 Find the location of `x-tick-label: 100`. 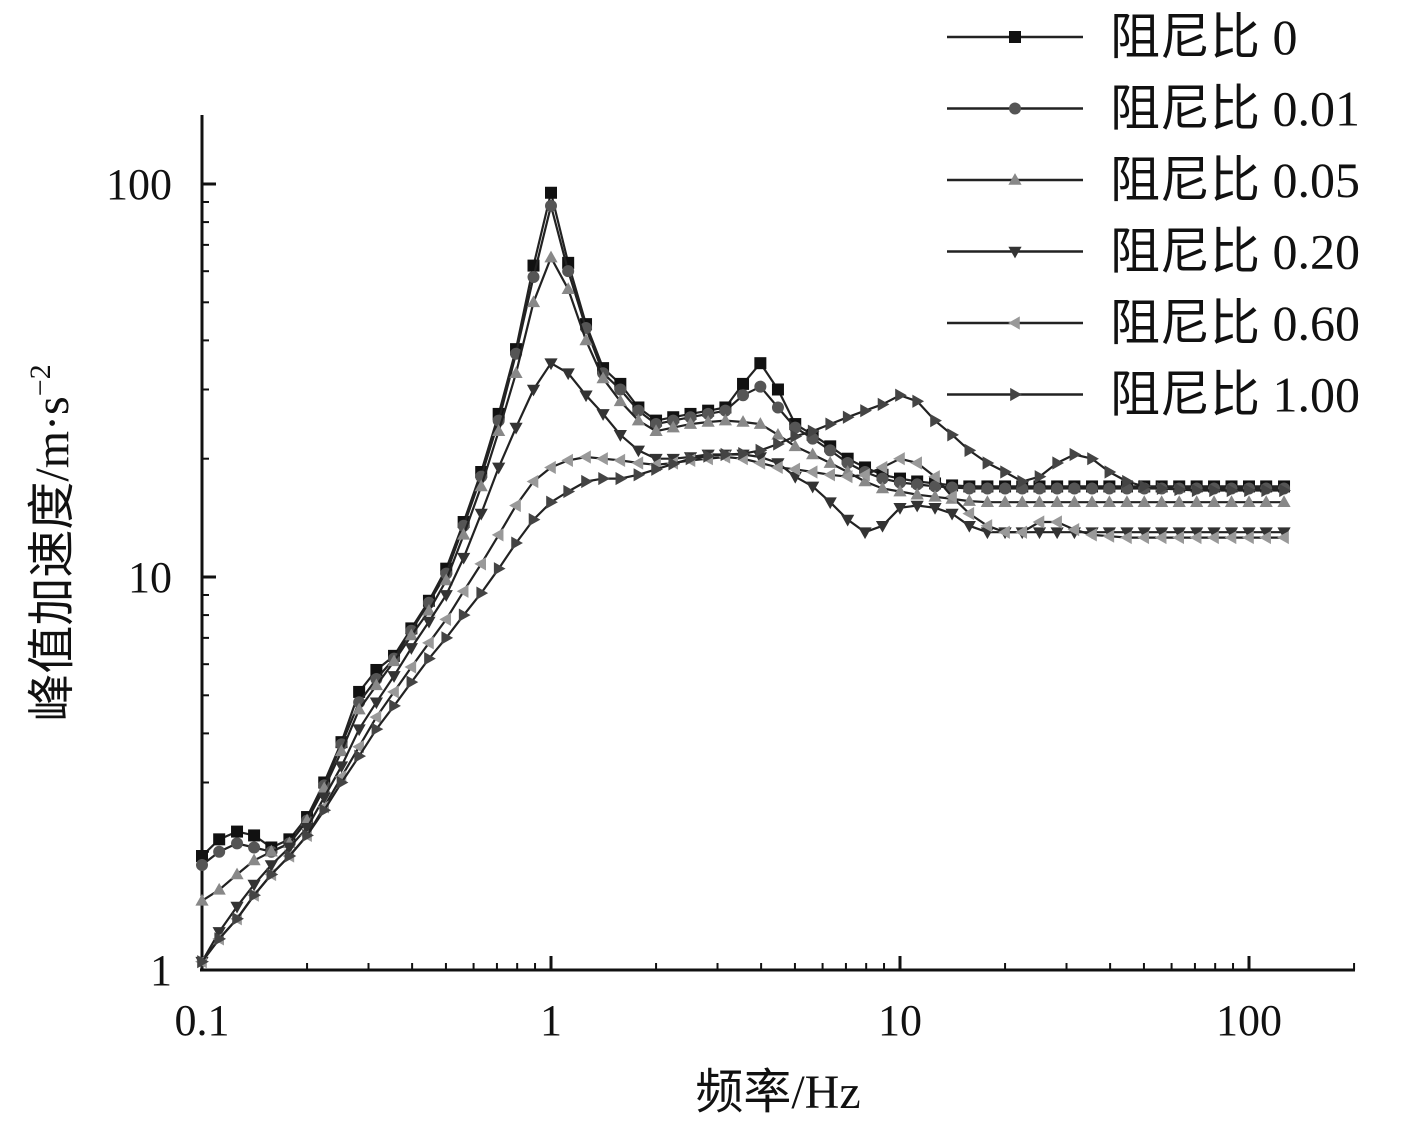

x-tick-label: 100 is located at coordinates (1249, 1020).